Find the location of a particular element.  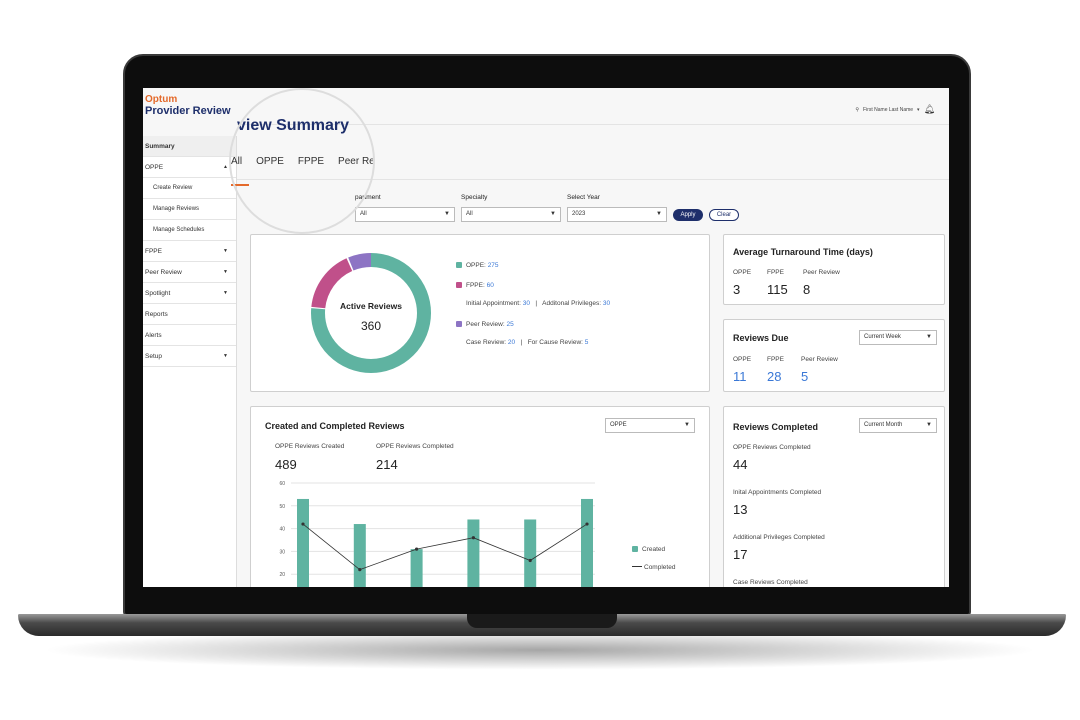

sidebar-item-label: Alerts is located at coordinates (153, 335).